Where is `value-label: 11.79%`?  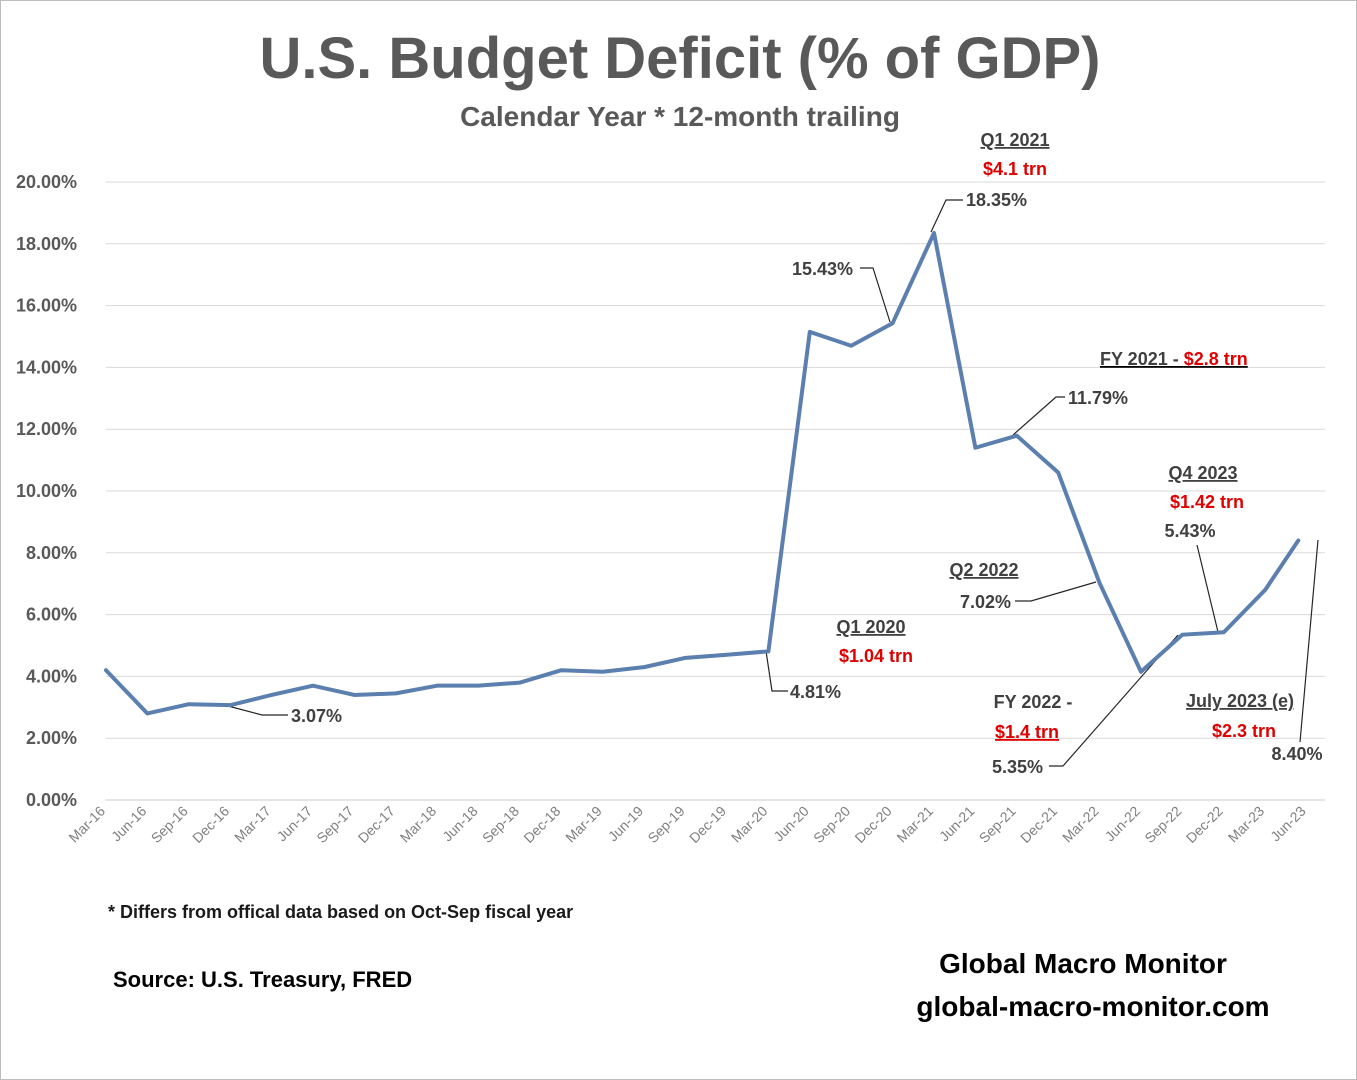 value-label: 11.79% is located at coordinates (1098, 398).